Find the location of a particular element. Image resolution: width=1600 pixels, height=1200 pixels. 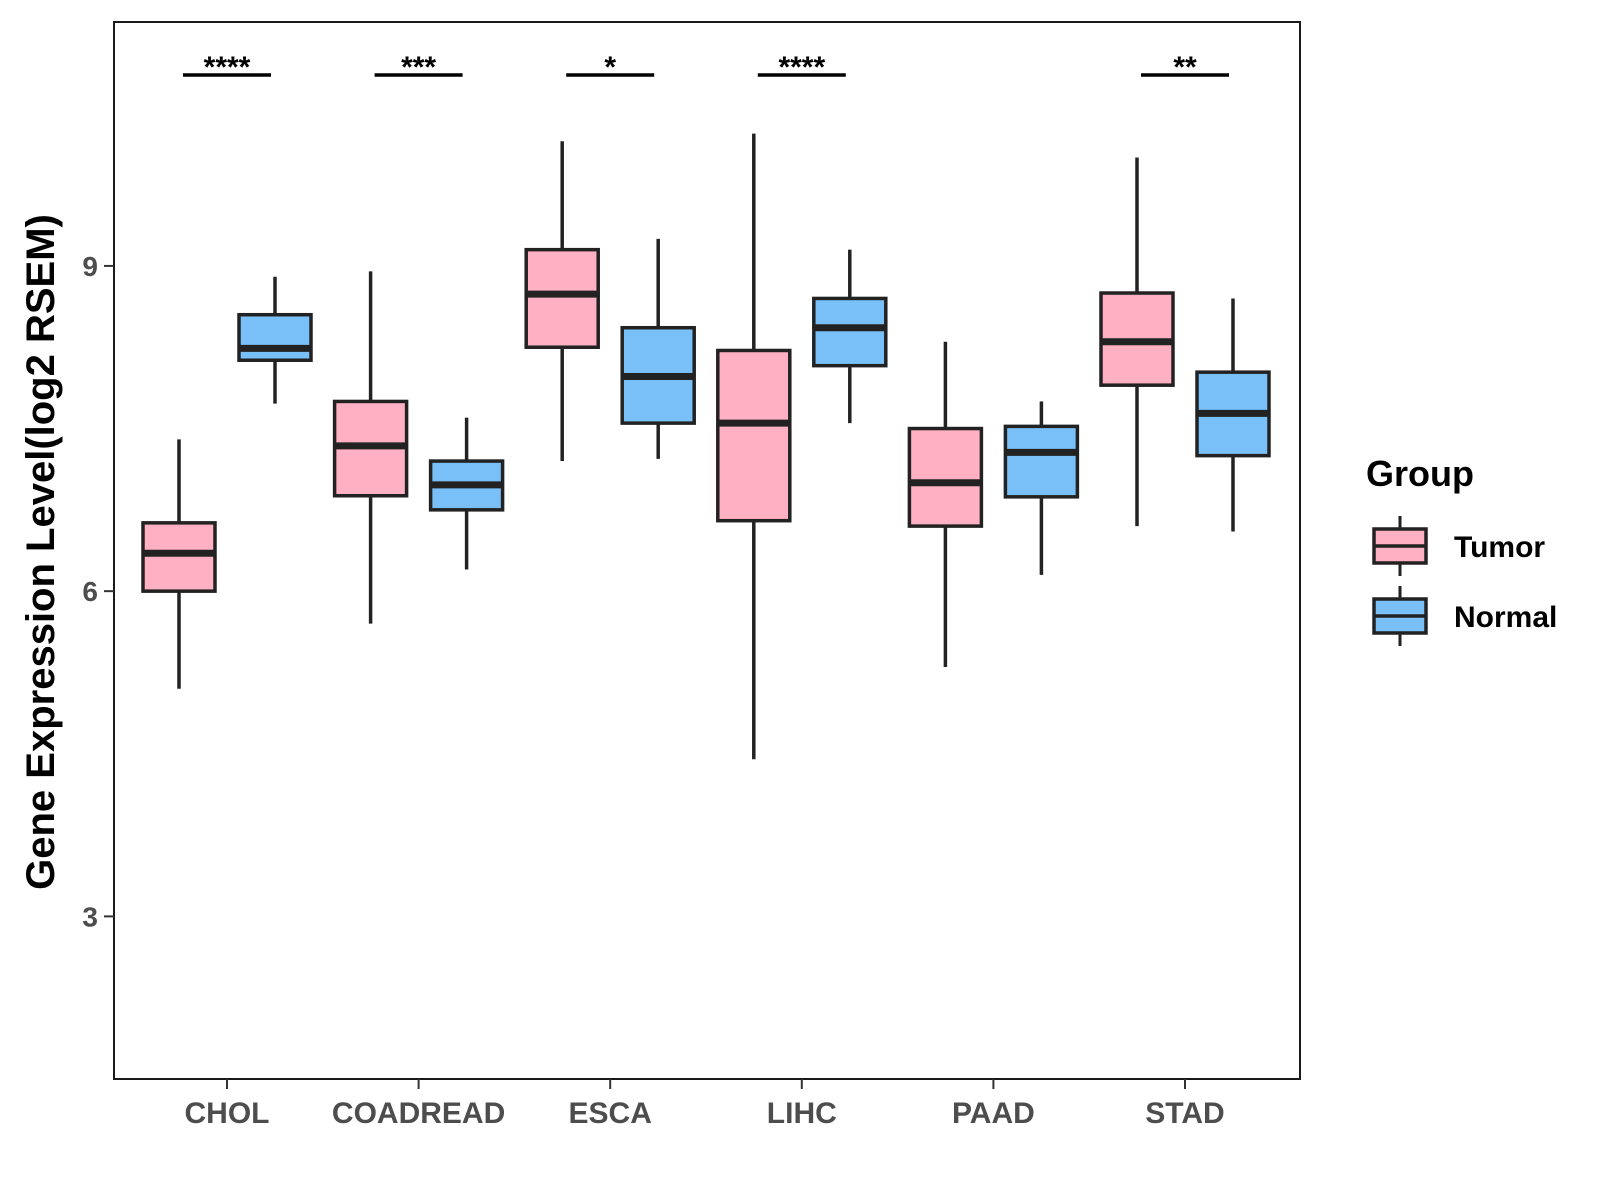

box-tumor-esca is located at coordinates (562, 301).